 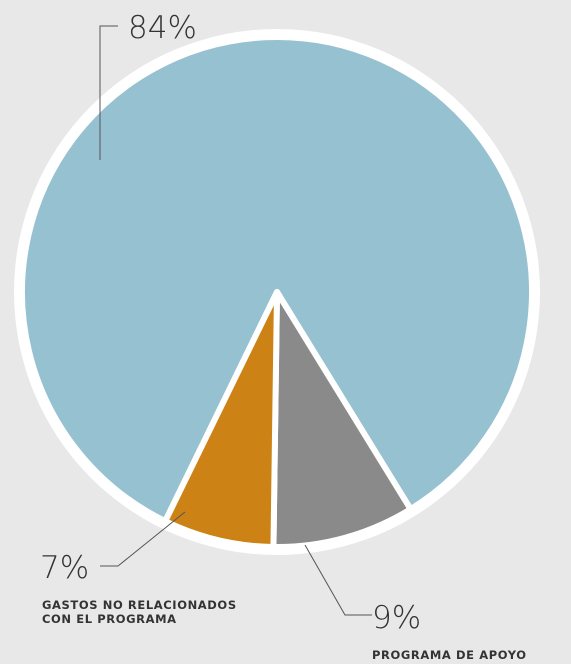 What do you see at coordinates (64, 568) in the screenshot?
I see `slice-value-label-7: 7%` at bounding box center [64, 568].